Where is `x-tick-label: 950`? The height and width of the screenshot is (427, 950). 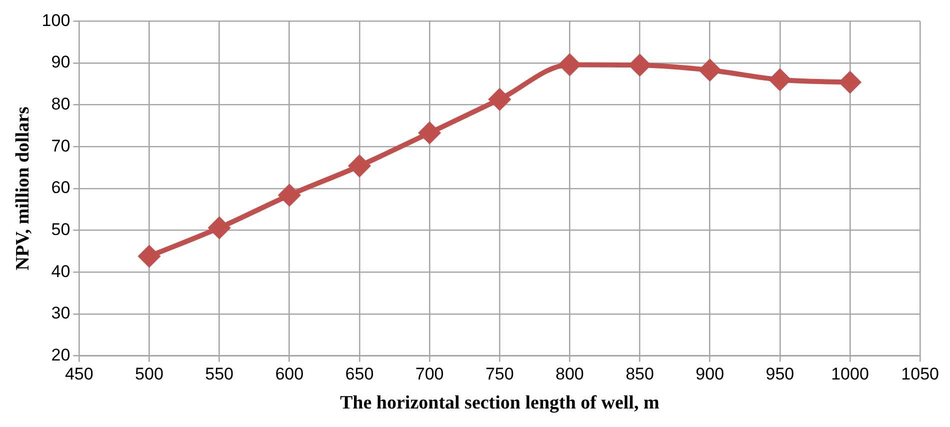
x-tick-label: 950 is located at coordinates (780, 374).